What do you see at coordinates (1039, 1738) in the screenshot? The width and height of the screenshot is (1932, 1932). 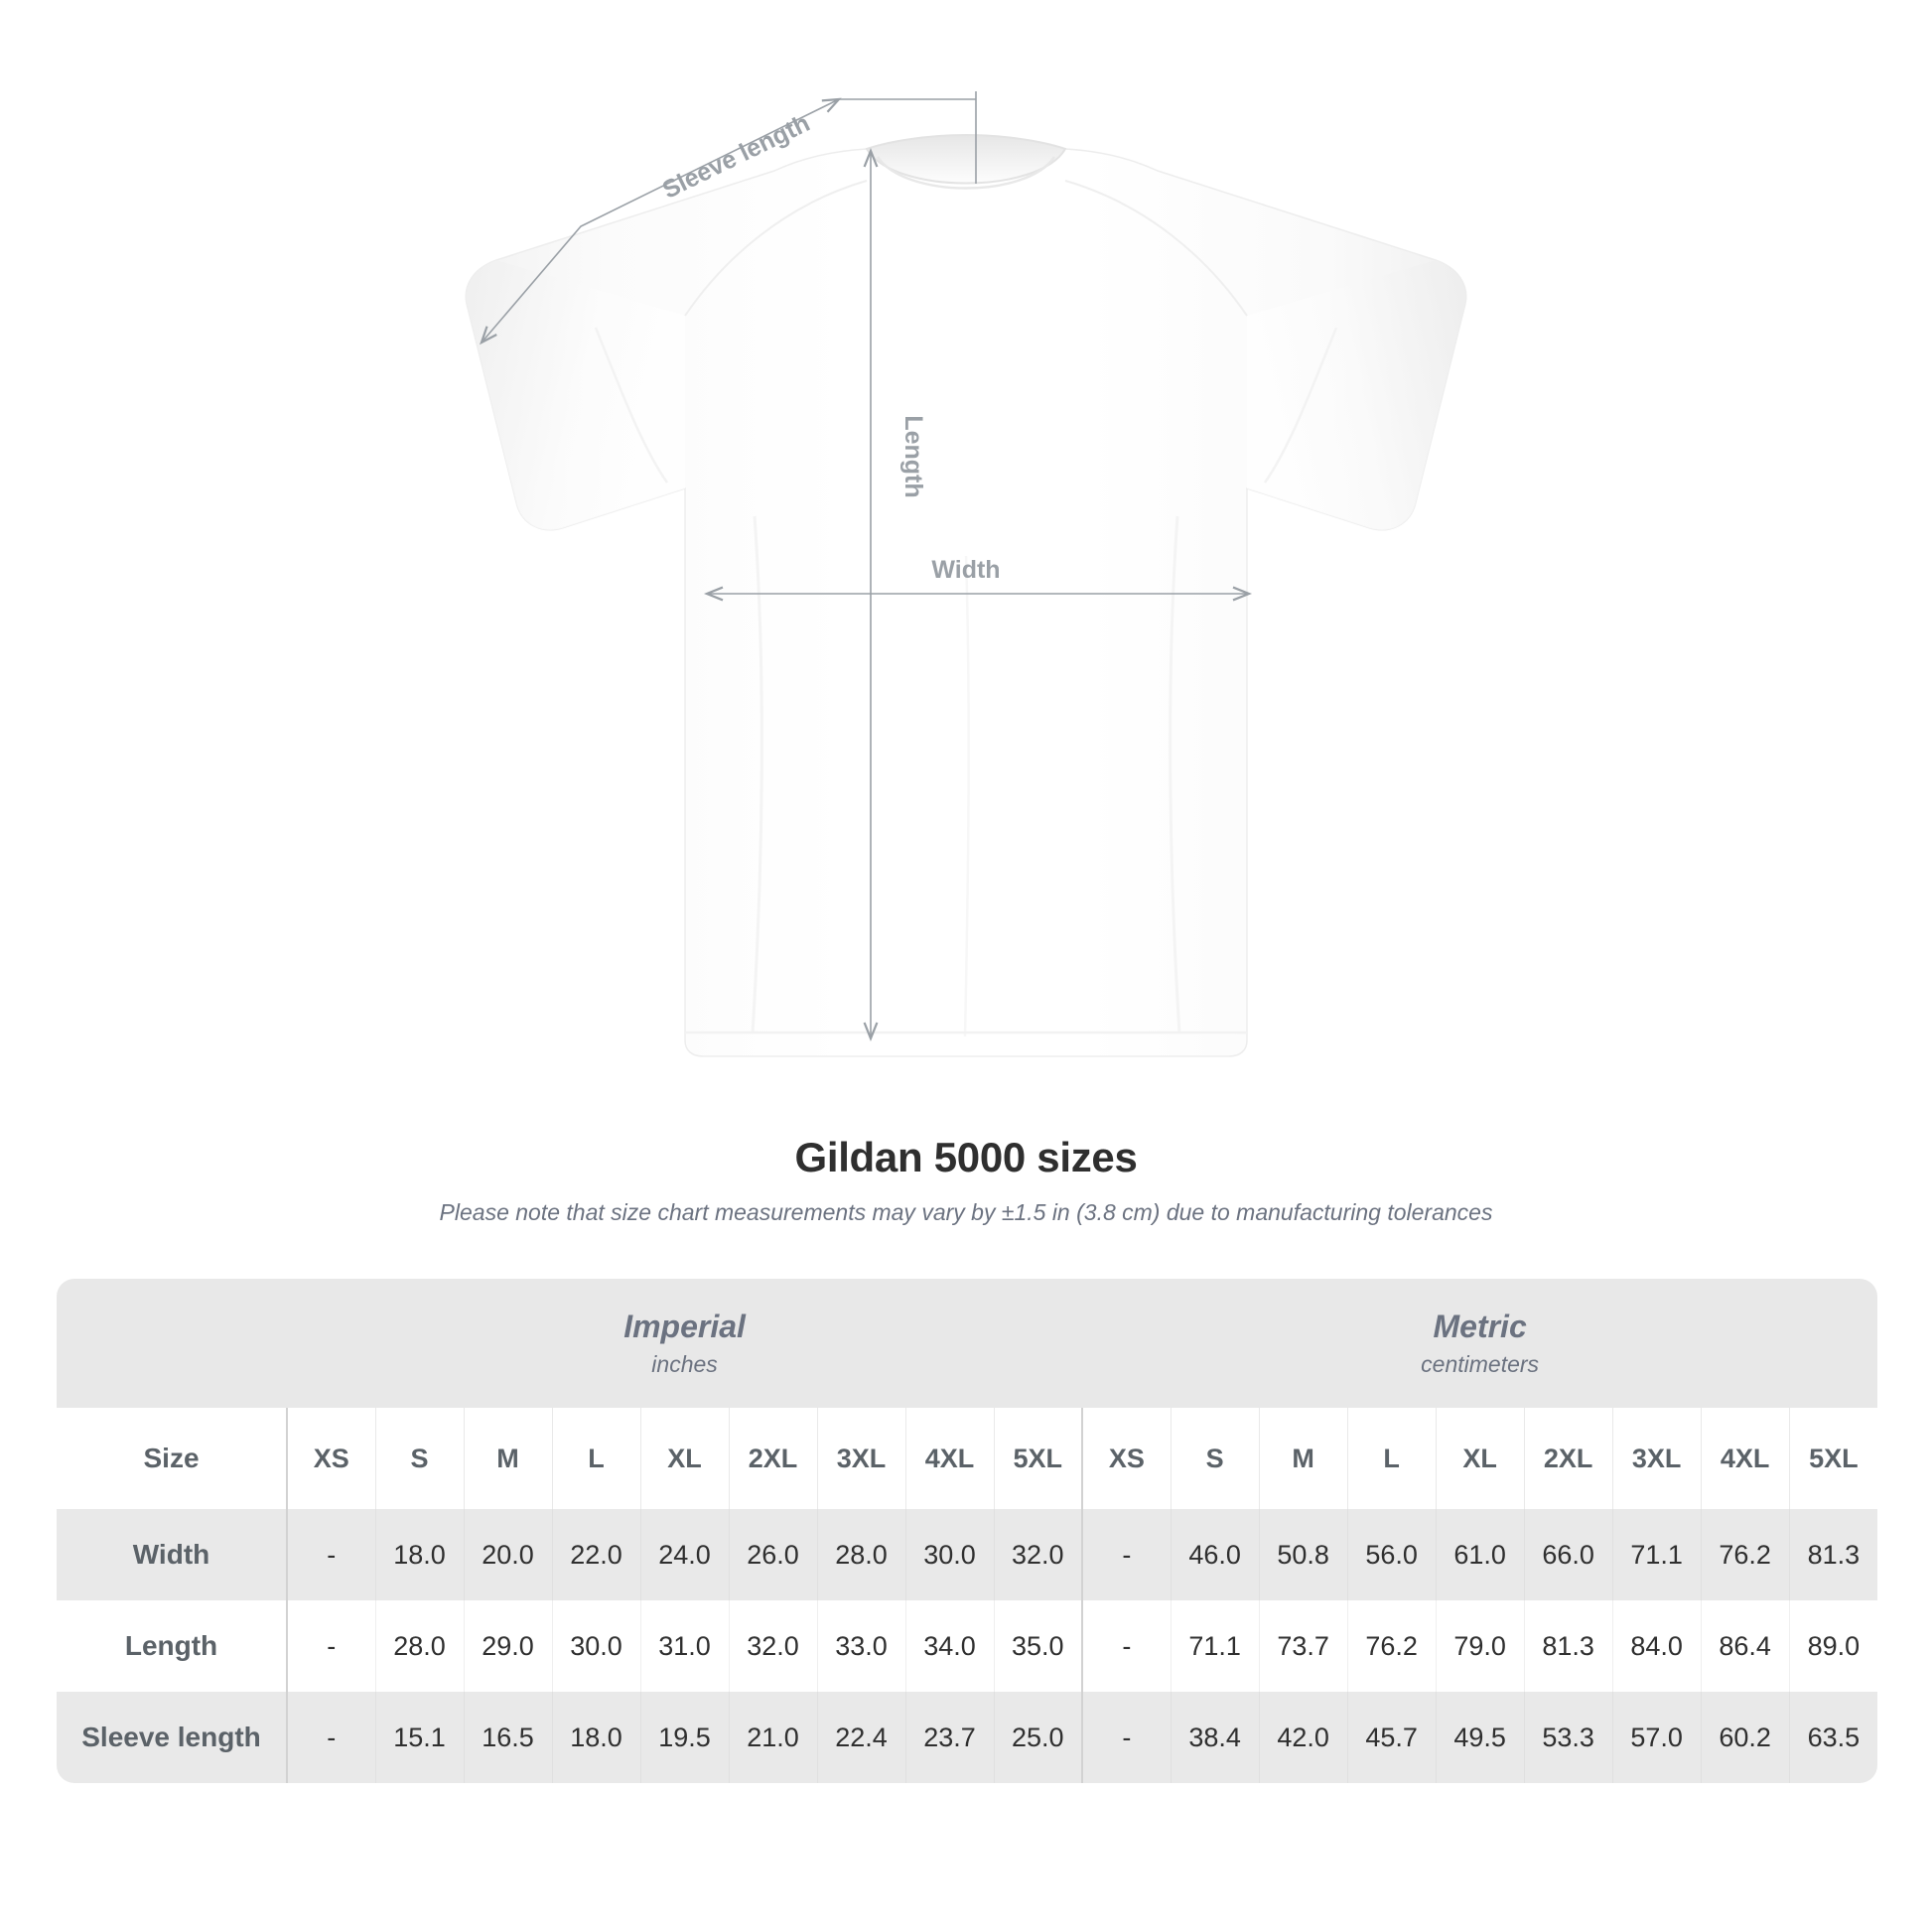 I see `cell-sleeve-imperial-5xl: 25.0` at bounding box center [1039, 1738].